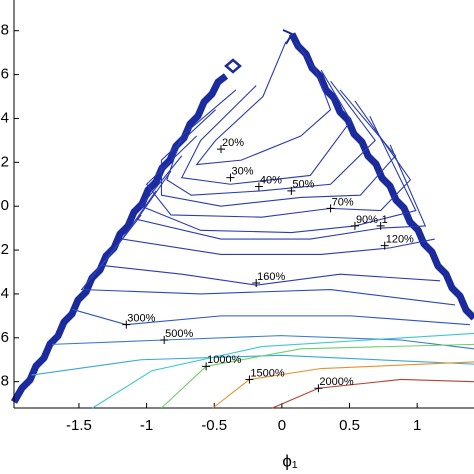 The height and width of the screenshot is (474, 474). Describe the element at coordinates (385, 220) in the screenshot. I see `contour-label: 1` at that location.